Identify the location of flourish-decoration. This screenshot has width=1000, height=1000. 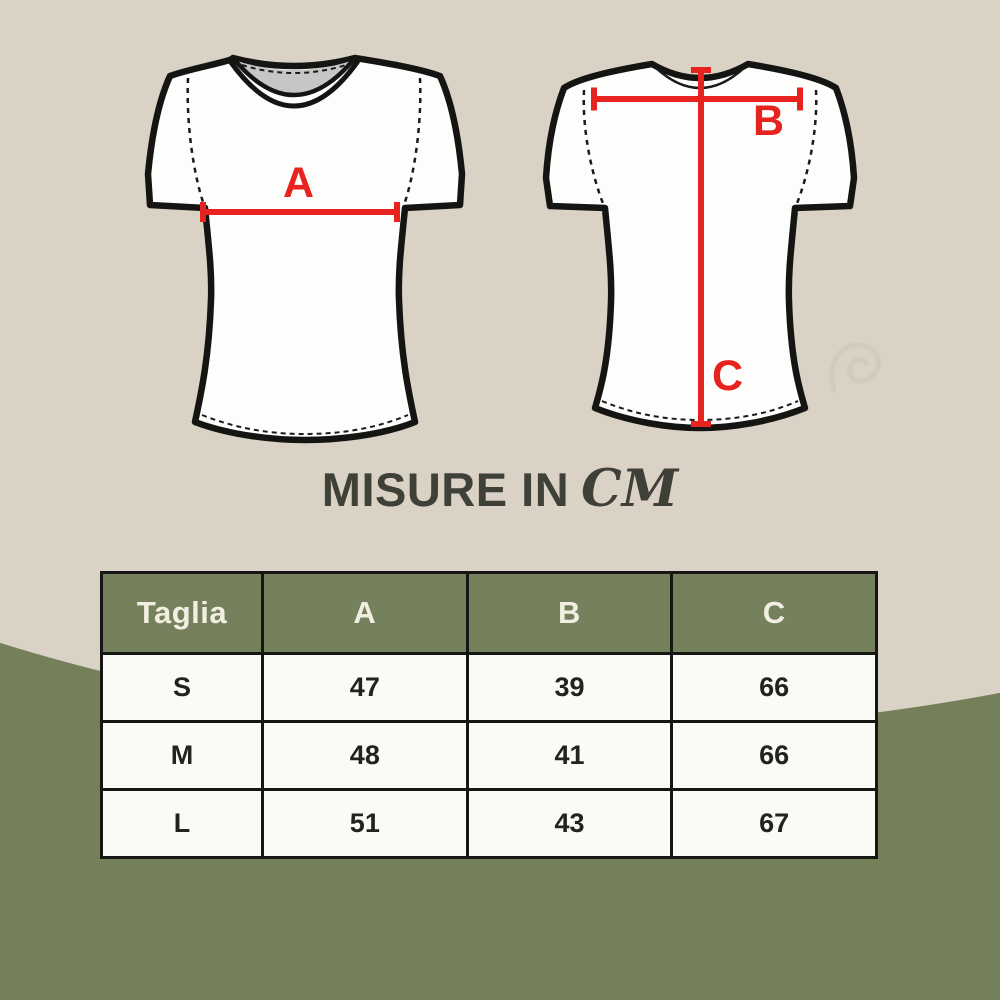
(855, 367).